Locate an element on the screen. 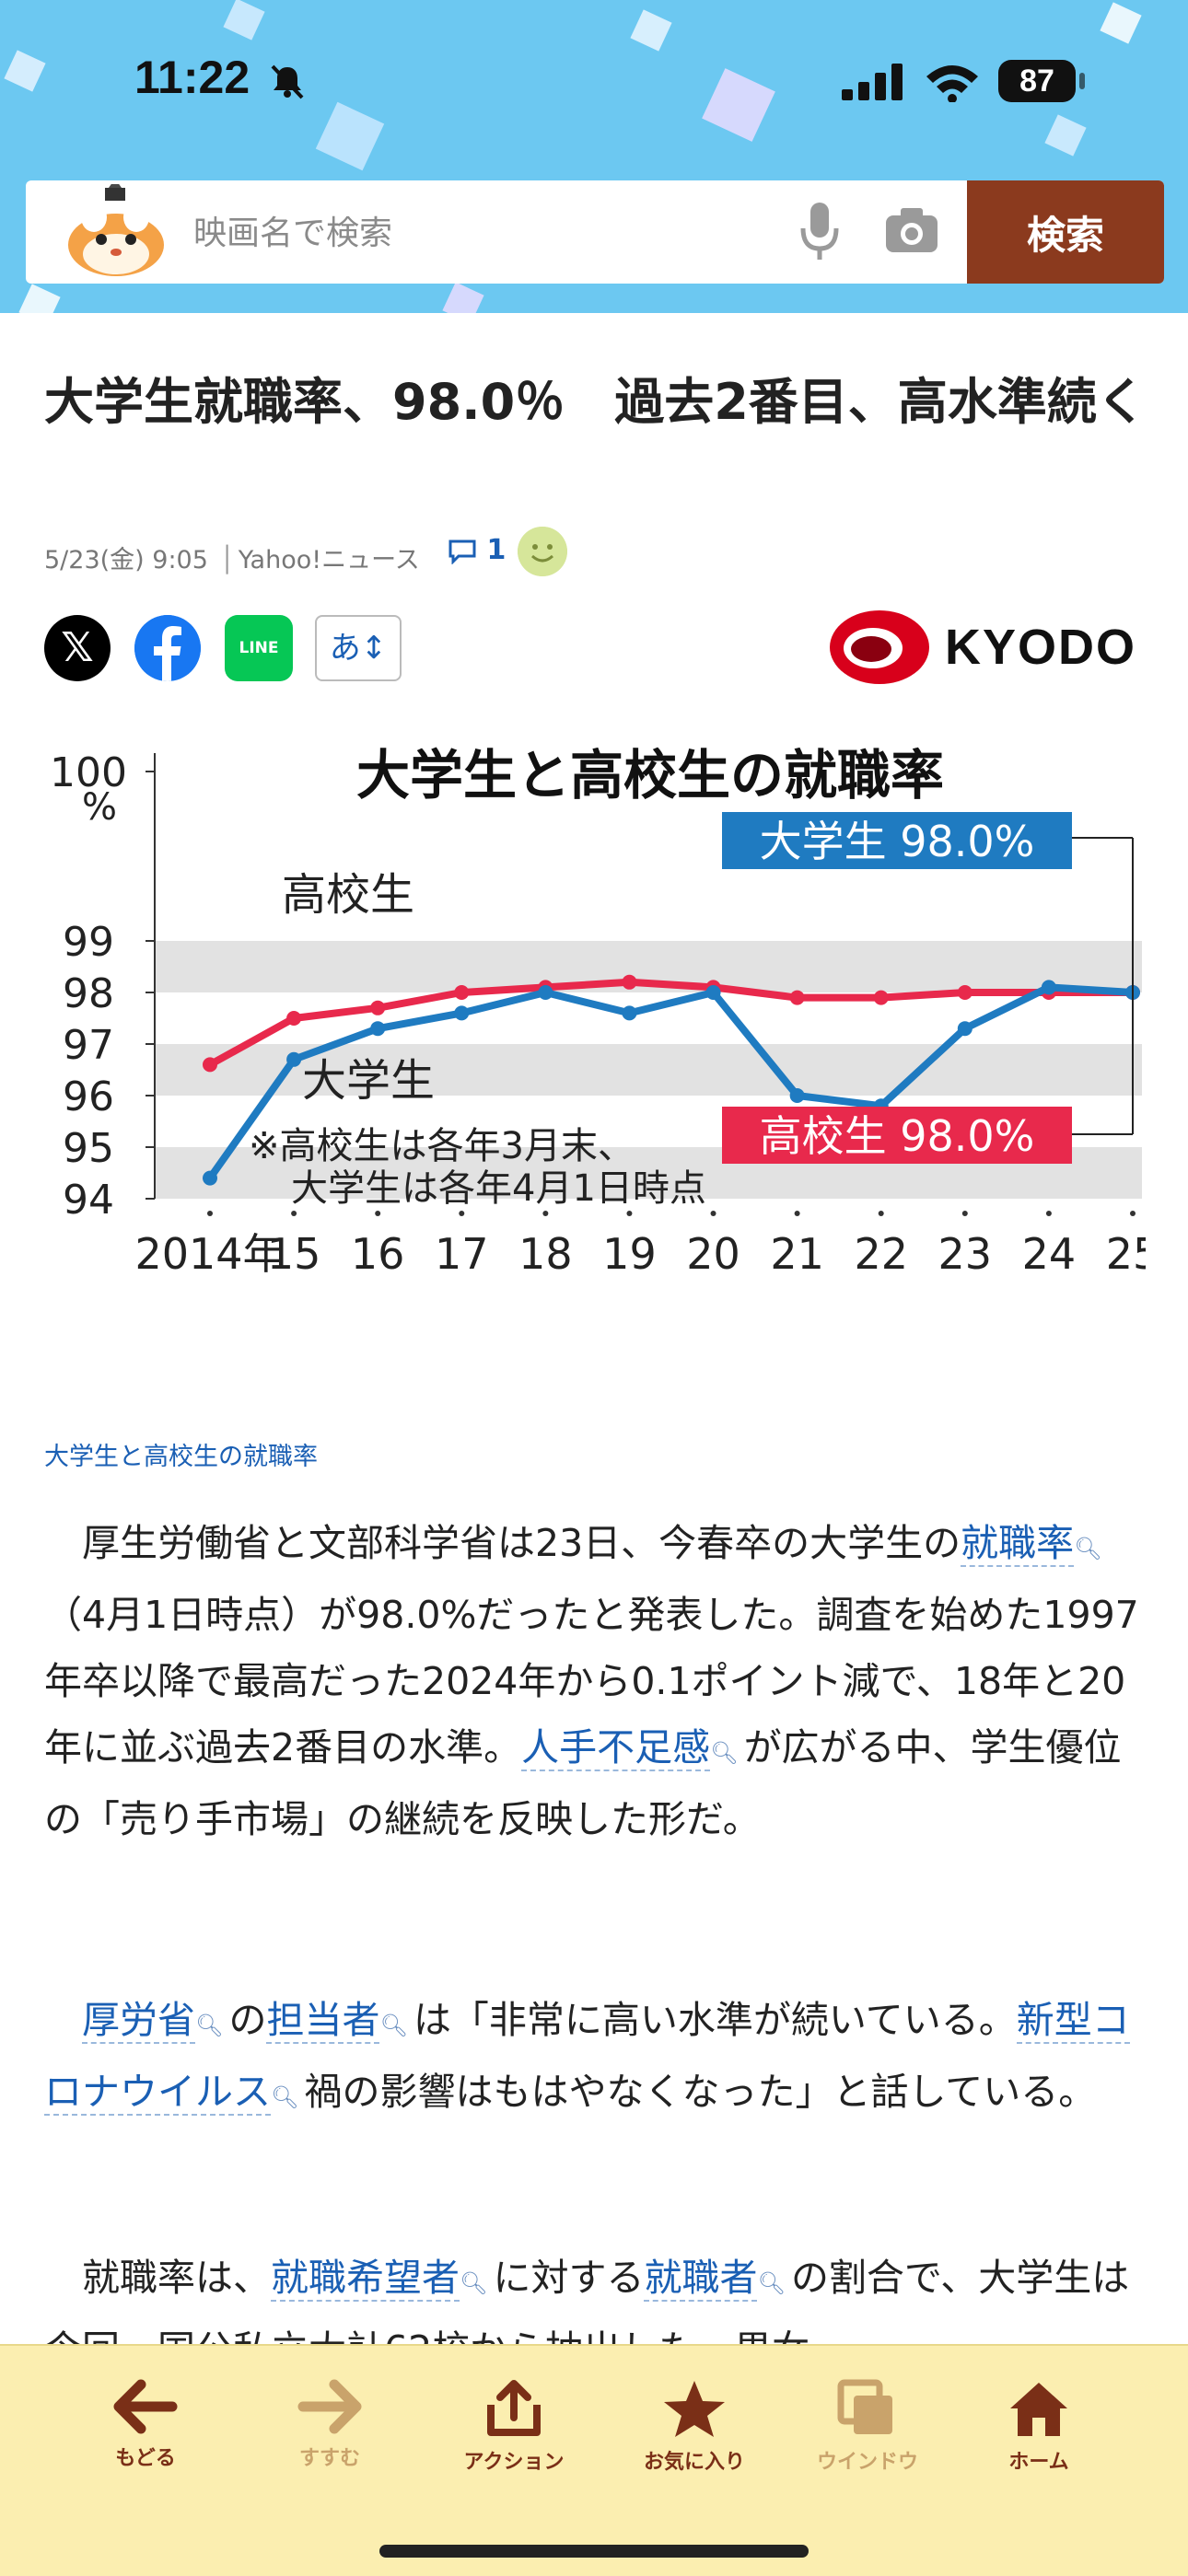 The height and width of the screenshot is (2576, 1188). y-tick-label: 95 is located at coordinates (88, 1148).